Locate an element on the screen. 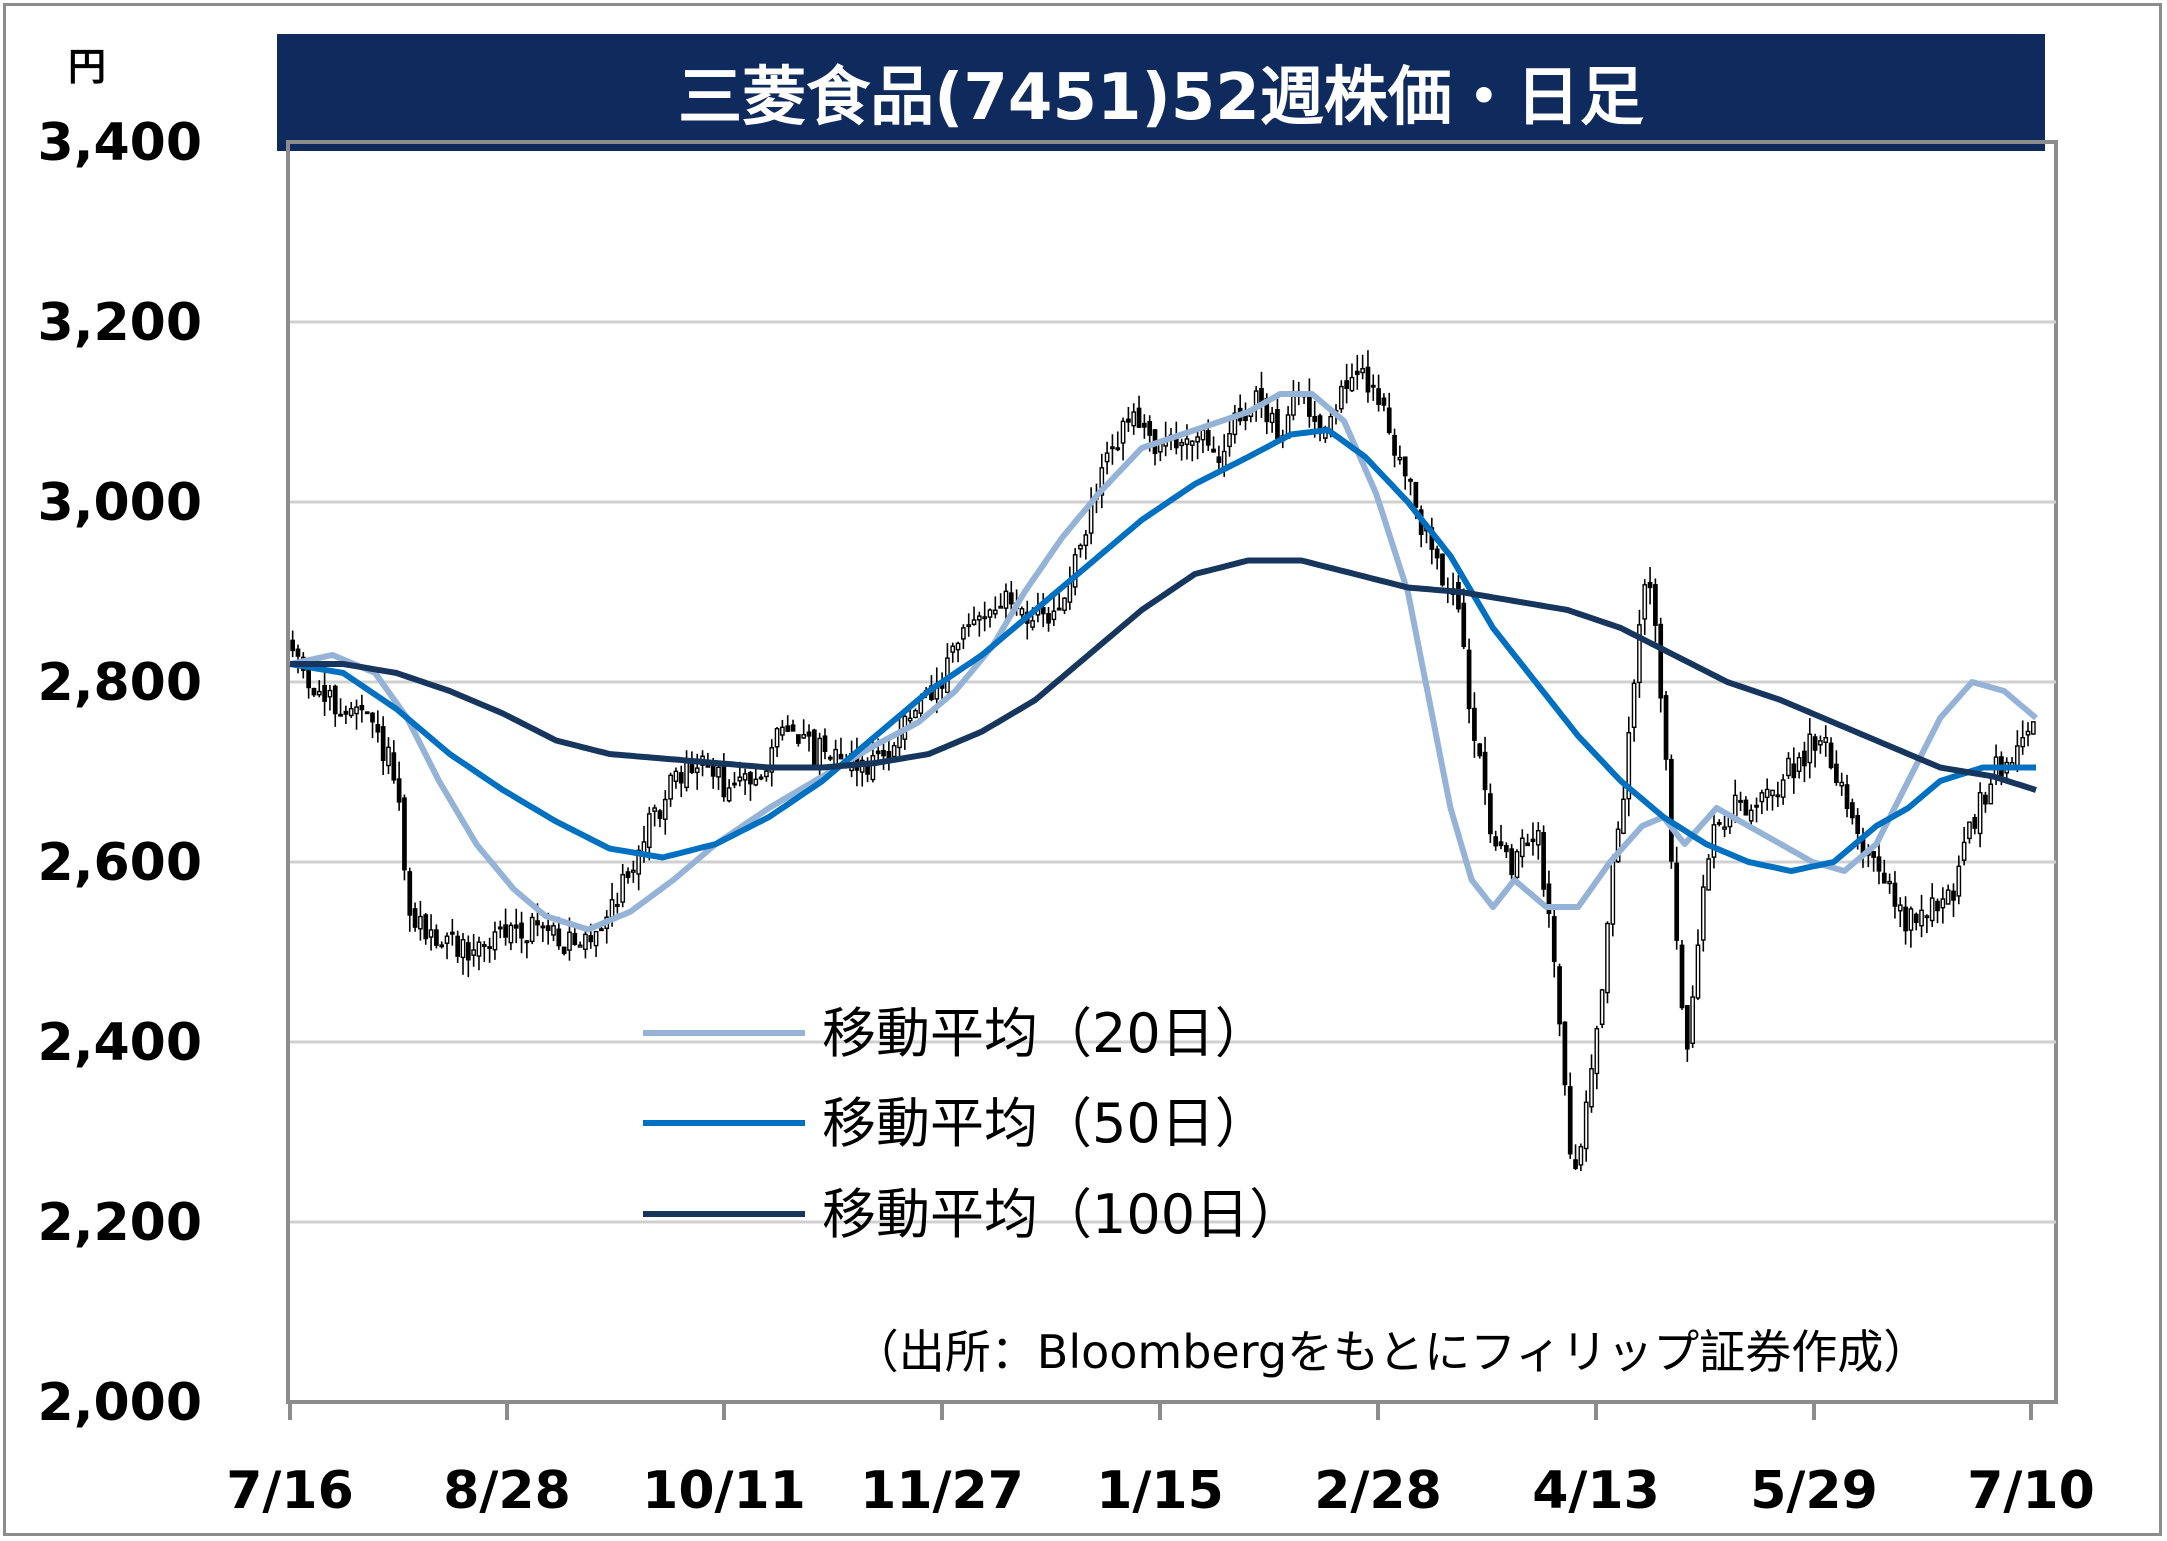 The image size is (2167, 1541). y-tick-label: 2,000 is located at coordinates (120, 1403).